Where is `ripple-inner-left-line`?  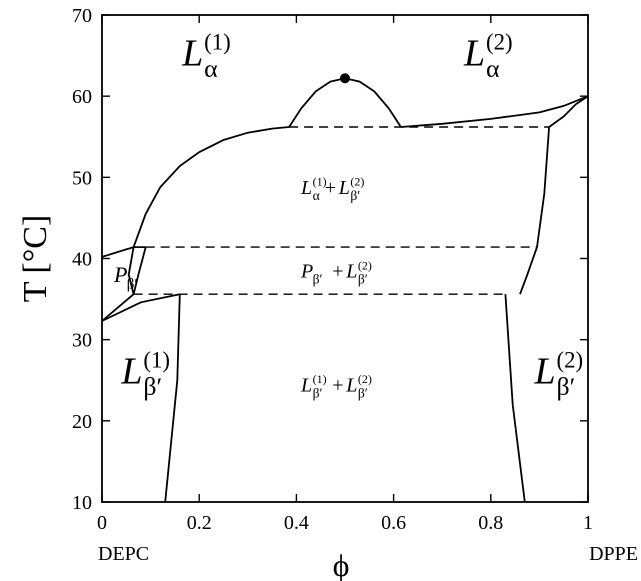 ripple-inner-left-line is located at coordinates (131, 270).